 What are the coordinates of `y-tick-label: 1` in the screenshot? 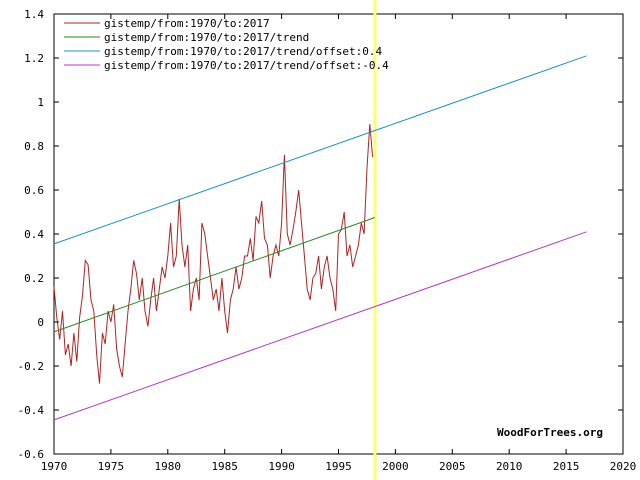 It's located at (40, 102).